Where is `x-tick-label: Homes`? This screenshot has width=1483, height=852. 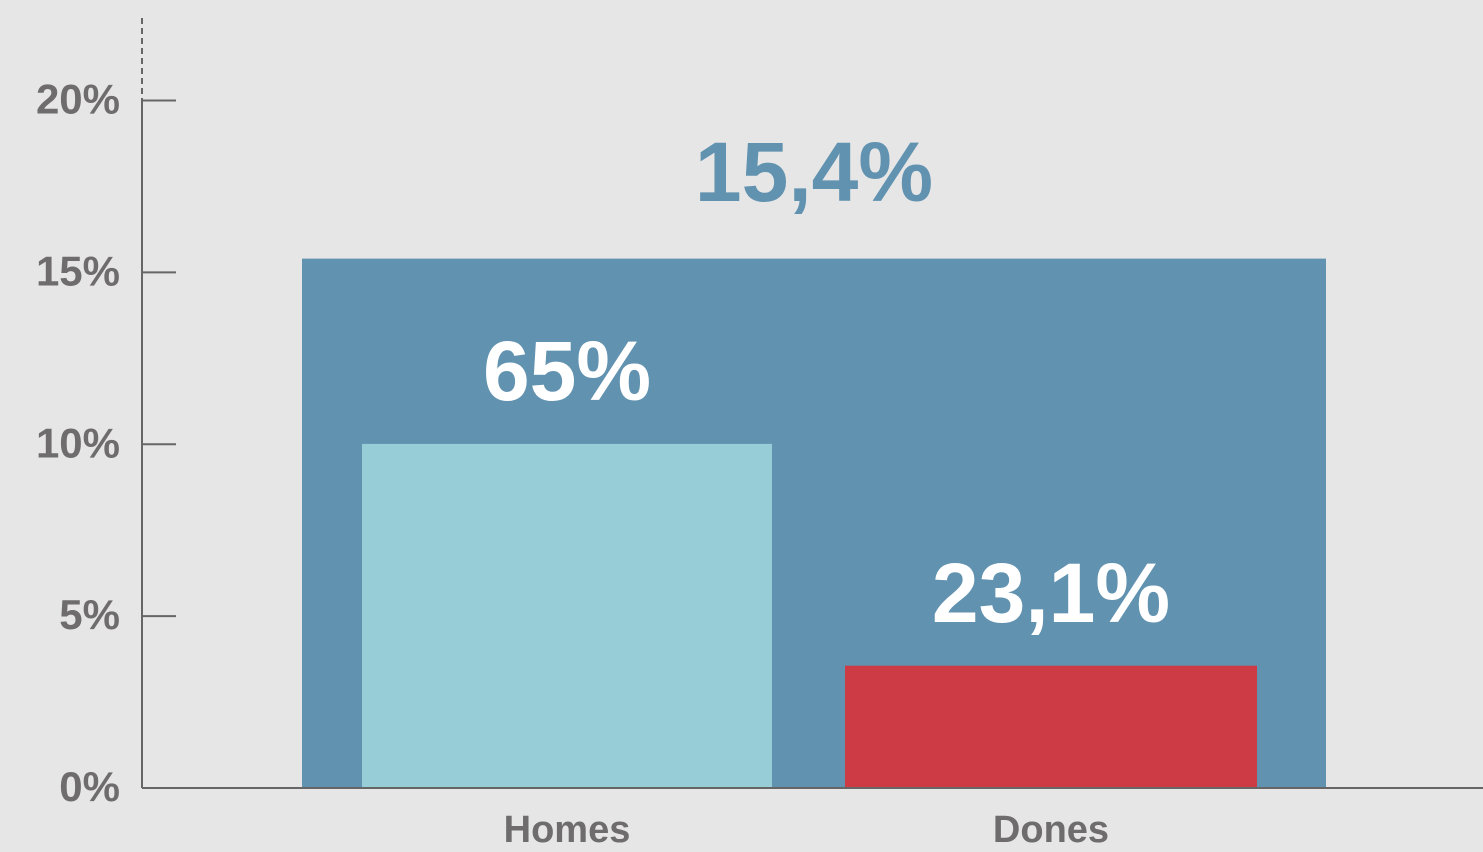 x-tick-label: Homes is located at coordinates (567, 830).